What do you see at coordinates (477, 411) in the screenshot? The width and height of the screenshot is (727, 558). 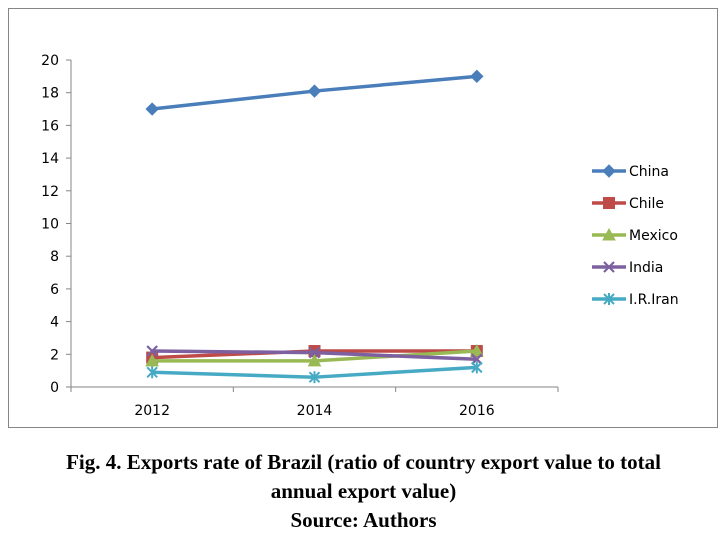 I see `x-tick-label: 2016` at bounding box center [477, 411].